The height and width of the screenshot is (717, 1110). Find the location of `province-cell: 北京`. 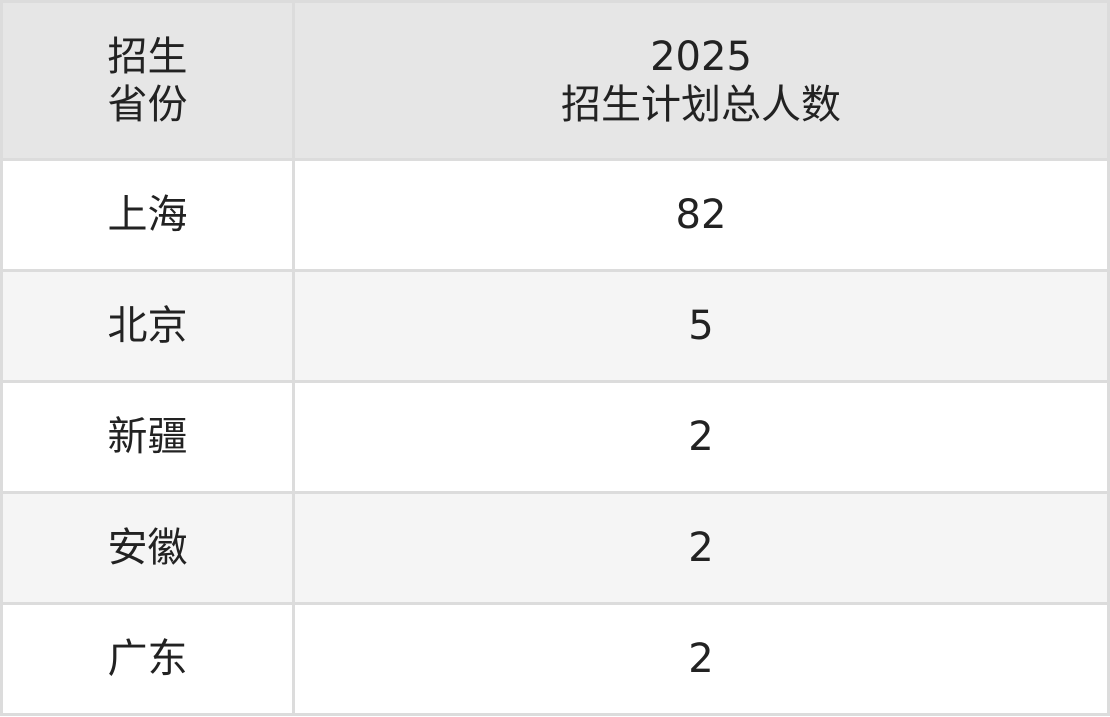

province-cell: 北京 is located at coordinates (147, 326).